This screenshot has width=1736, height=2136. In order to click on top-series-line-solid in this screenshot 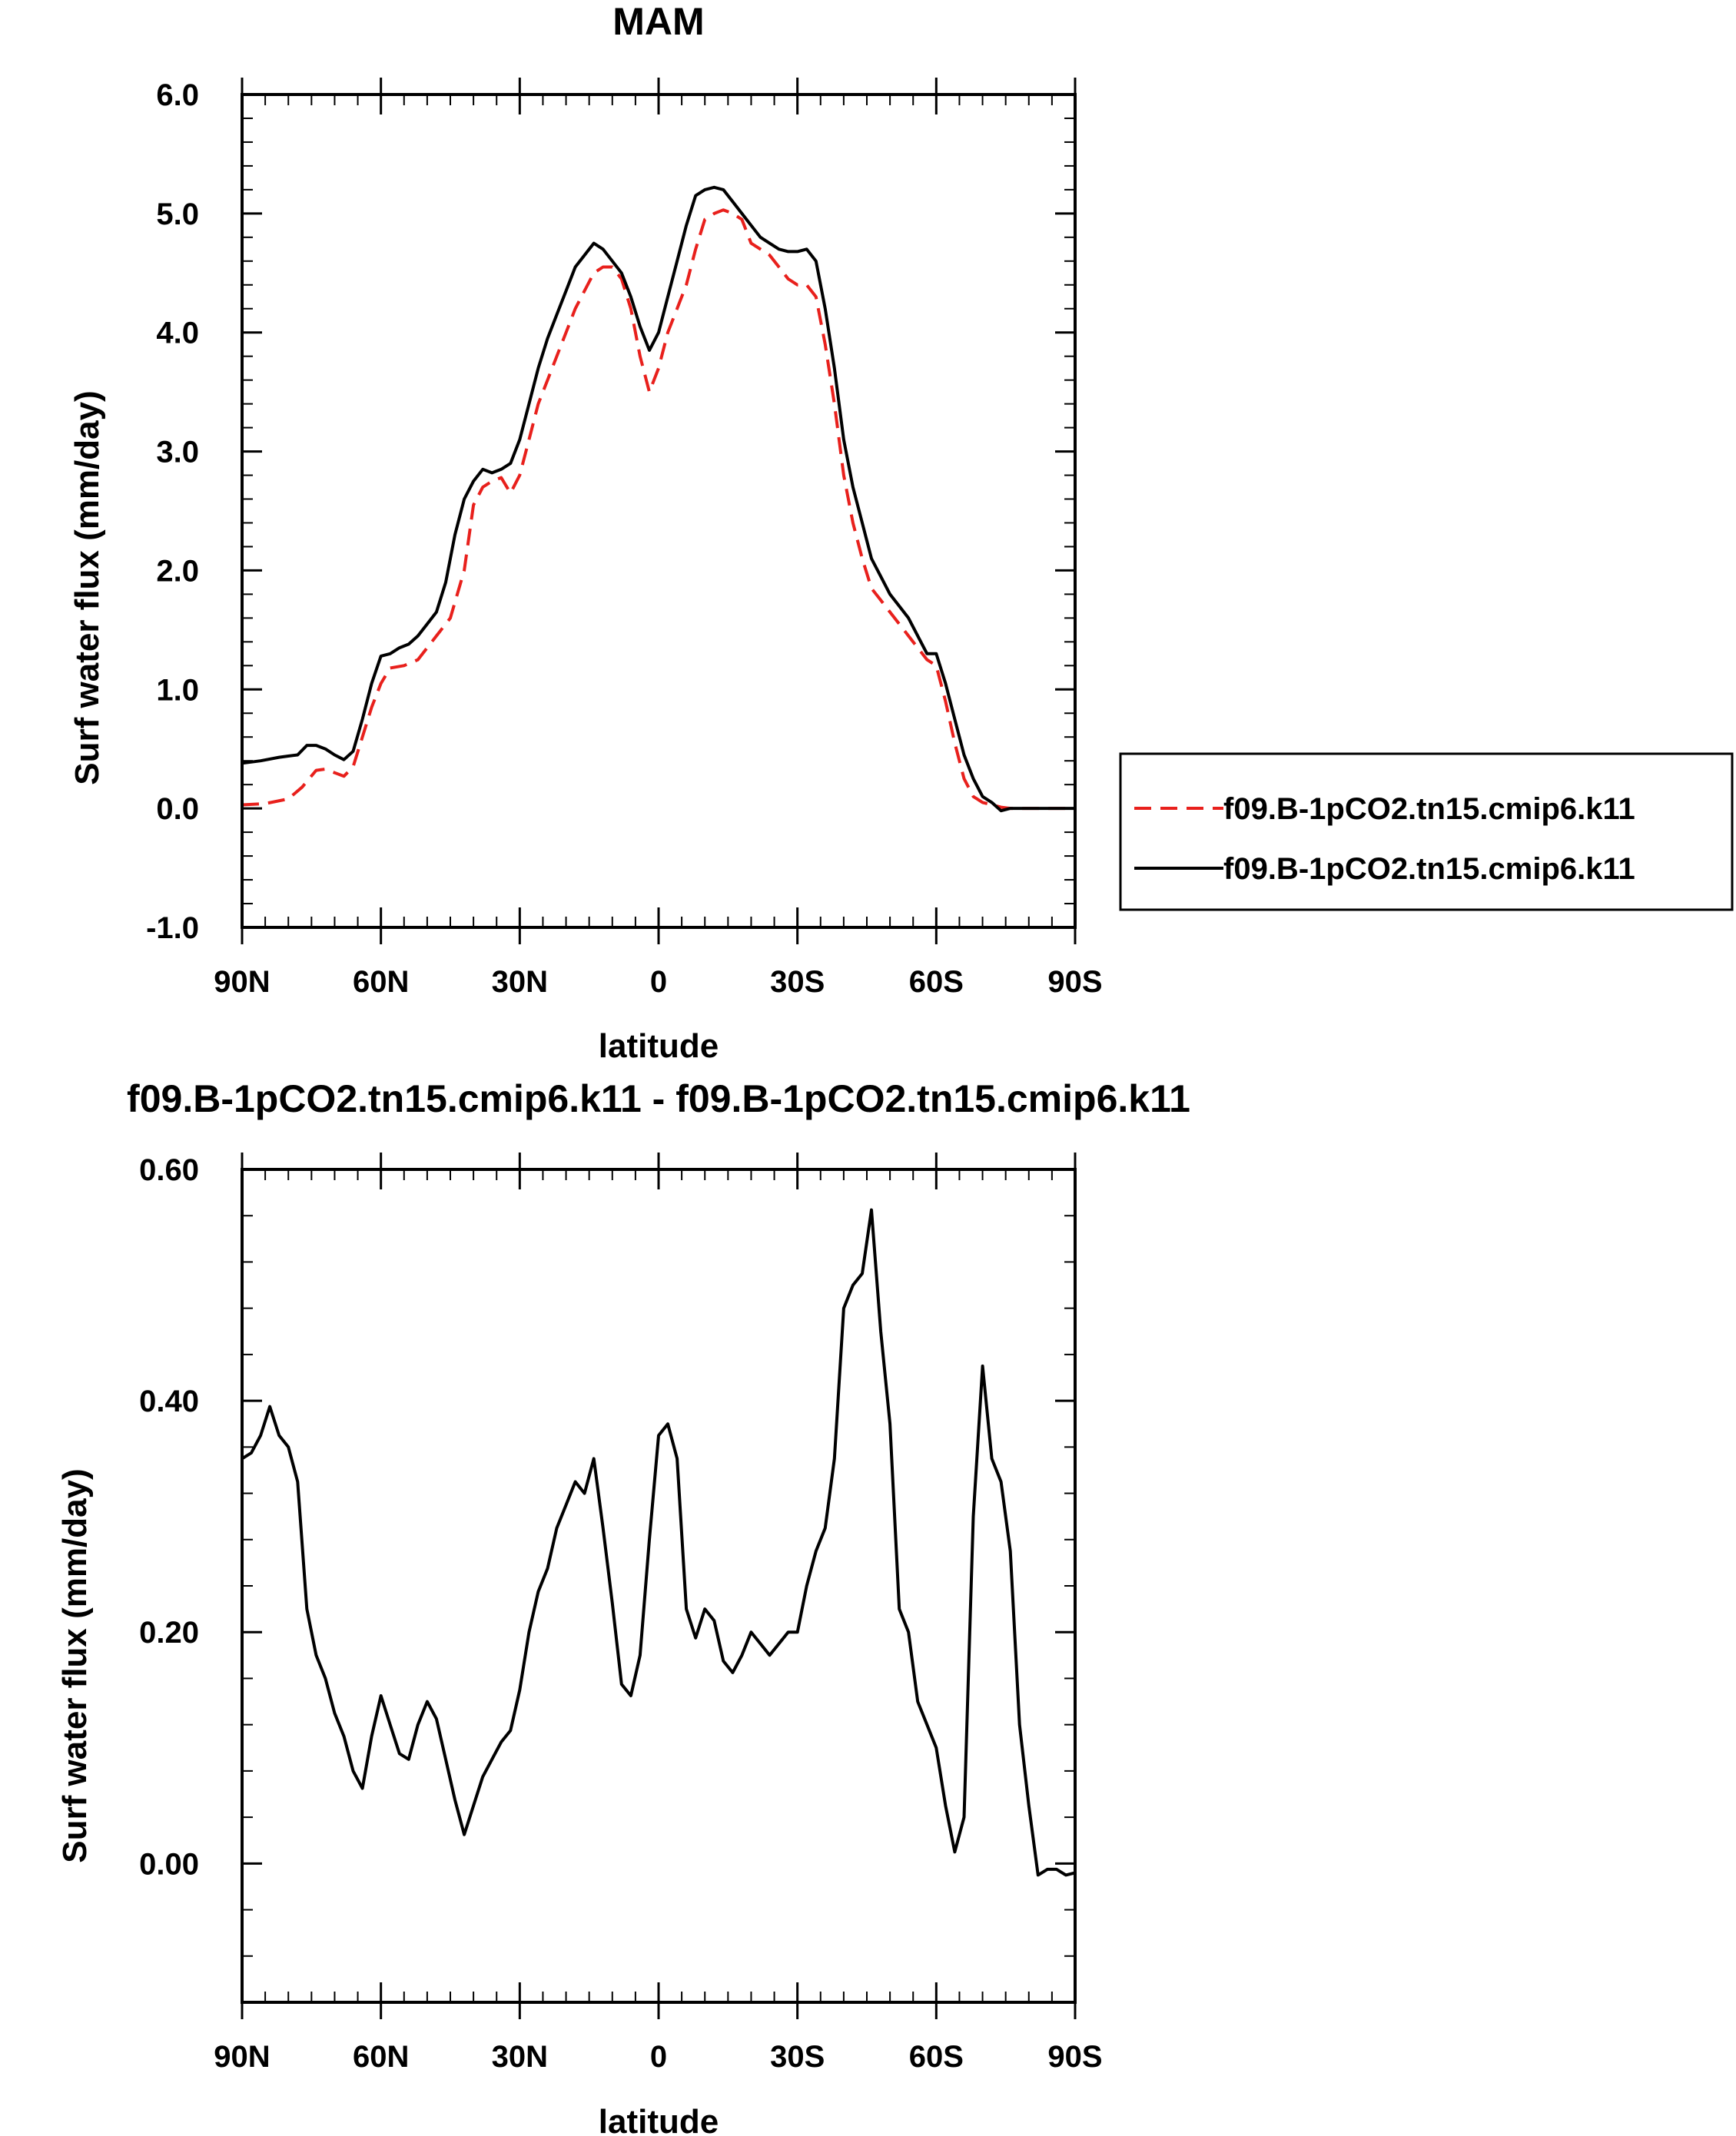, I will do `click(658, 499)`.